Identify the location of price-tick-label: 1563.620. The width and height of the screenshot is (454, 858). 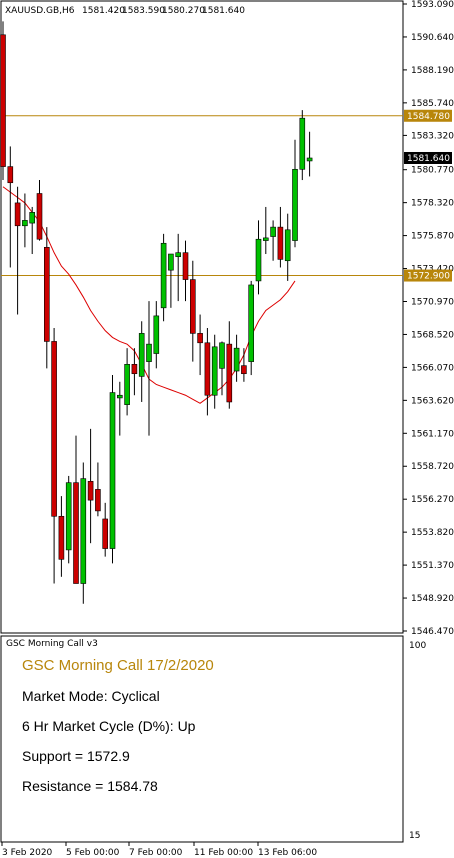
(432, 401).